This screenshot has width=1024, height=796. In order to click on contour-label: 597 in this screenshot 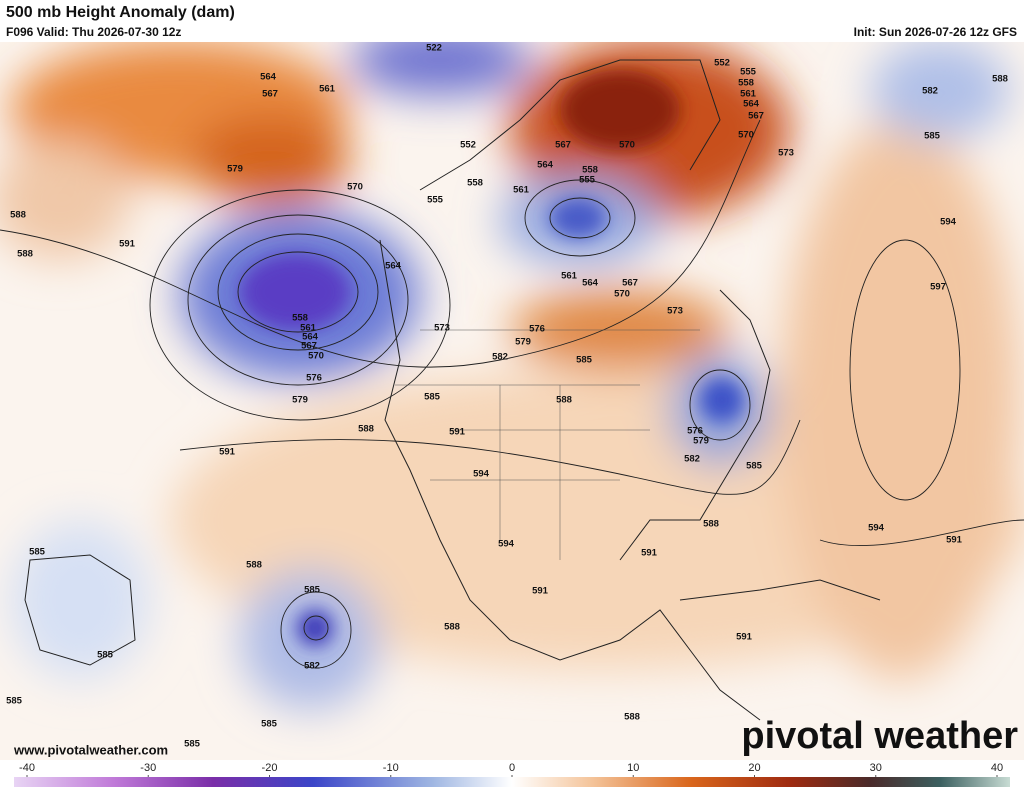, I will do `click(938, 287)`.